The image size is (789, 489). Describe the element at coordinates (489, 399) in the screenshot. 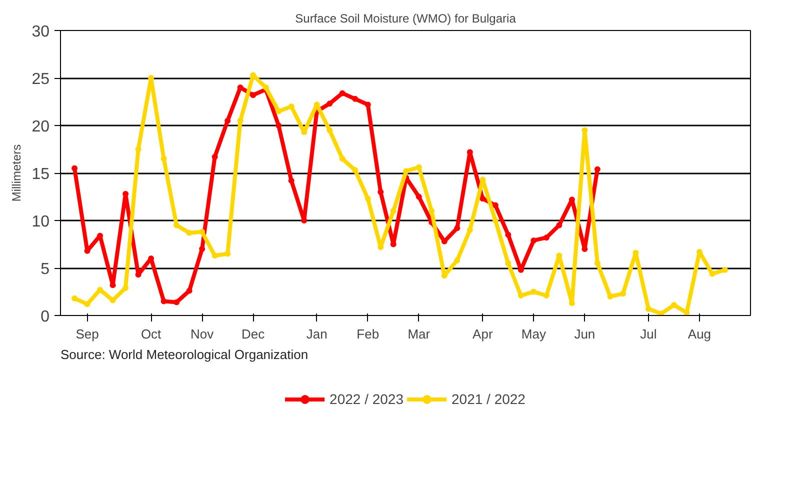

I see `legend-label: 2021 / 2022` at that location.